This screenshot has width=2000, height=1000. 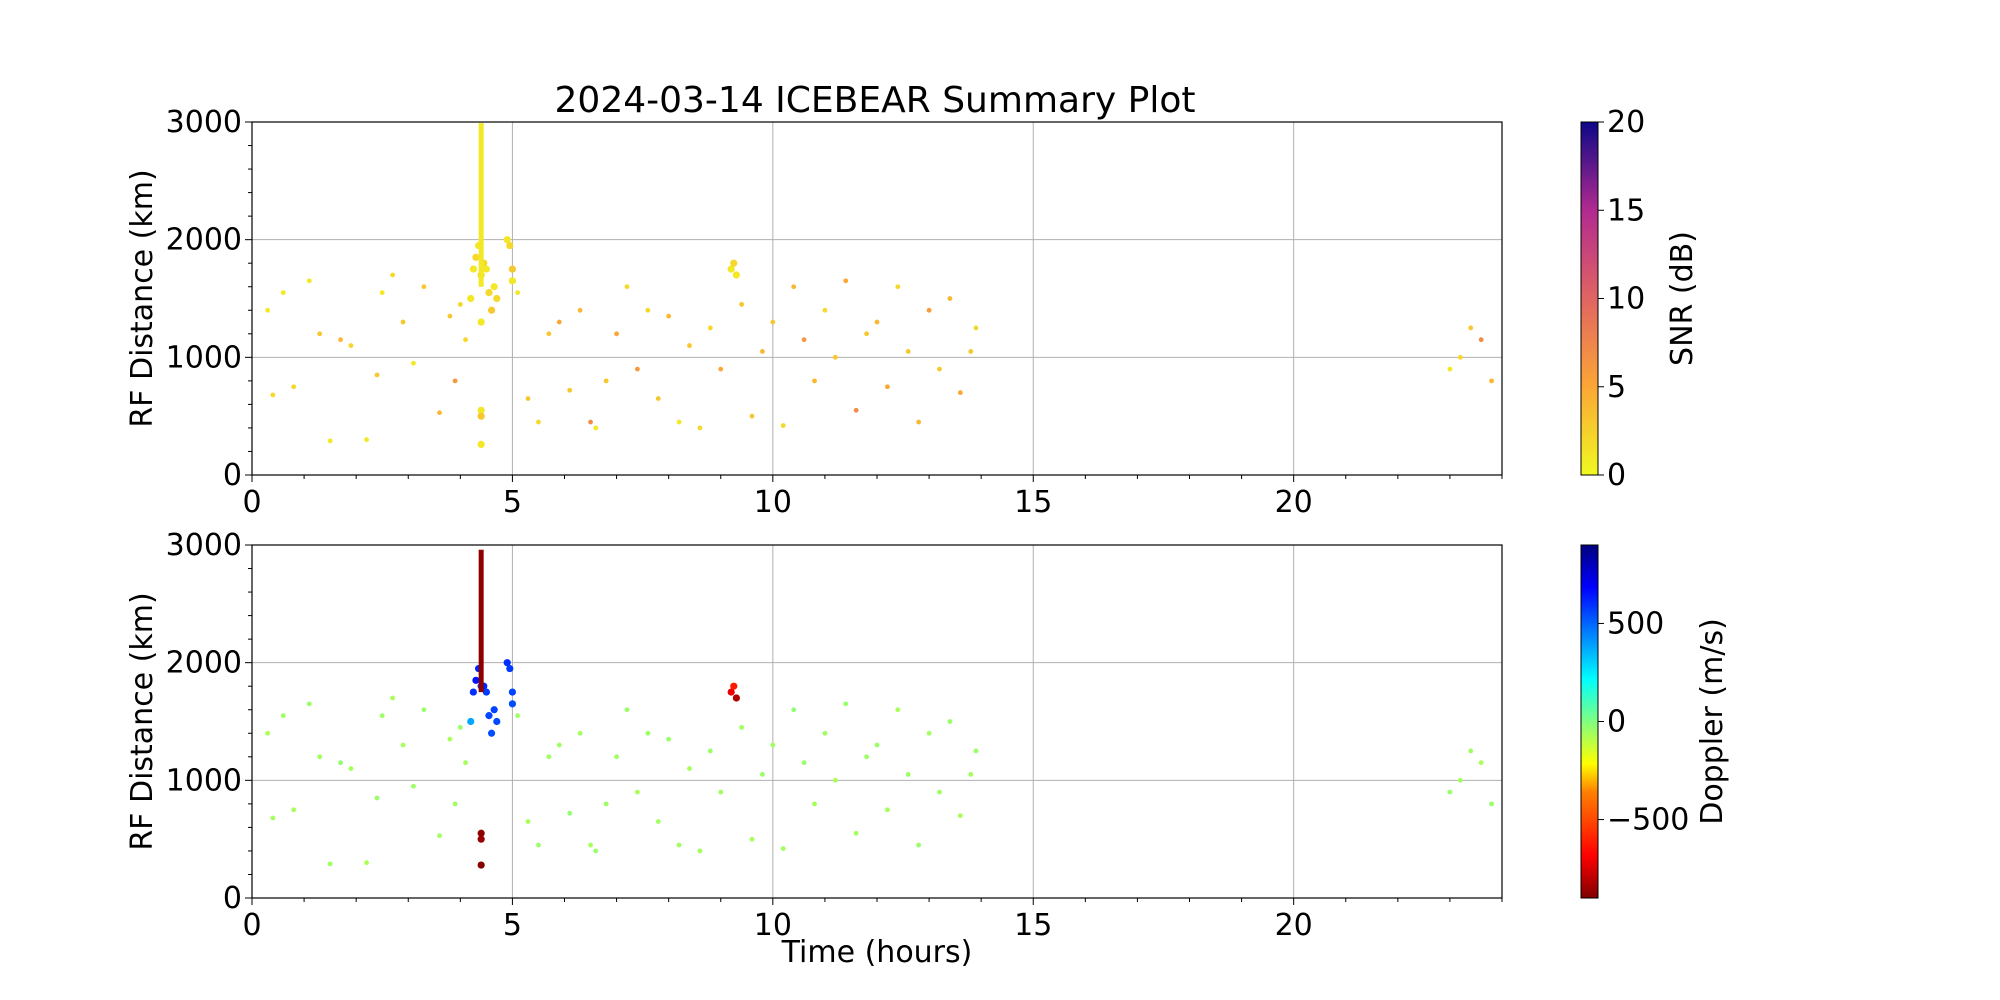 What do you see at coordinates (204, 663) in the screenshot?
I see `y-tick-label: 2000` at bounding box center [204, 663].